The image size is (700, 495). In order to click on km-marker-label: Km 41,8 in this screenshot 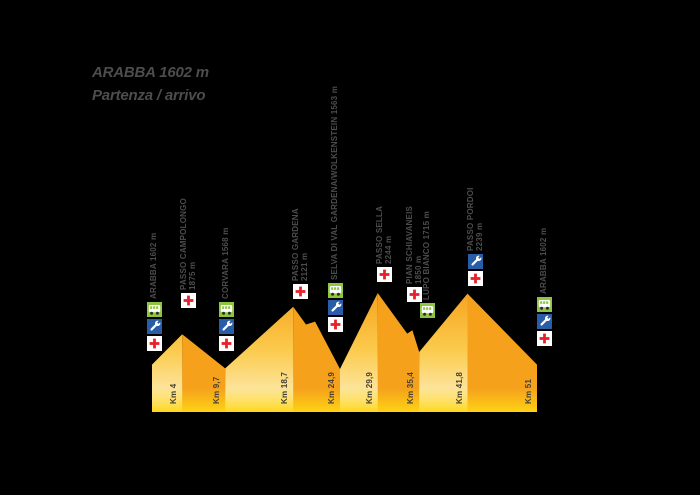, I will do `click(459, 387)`.